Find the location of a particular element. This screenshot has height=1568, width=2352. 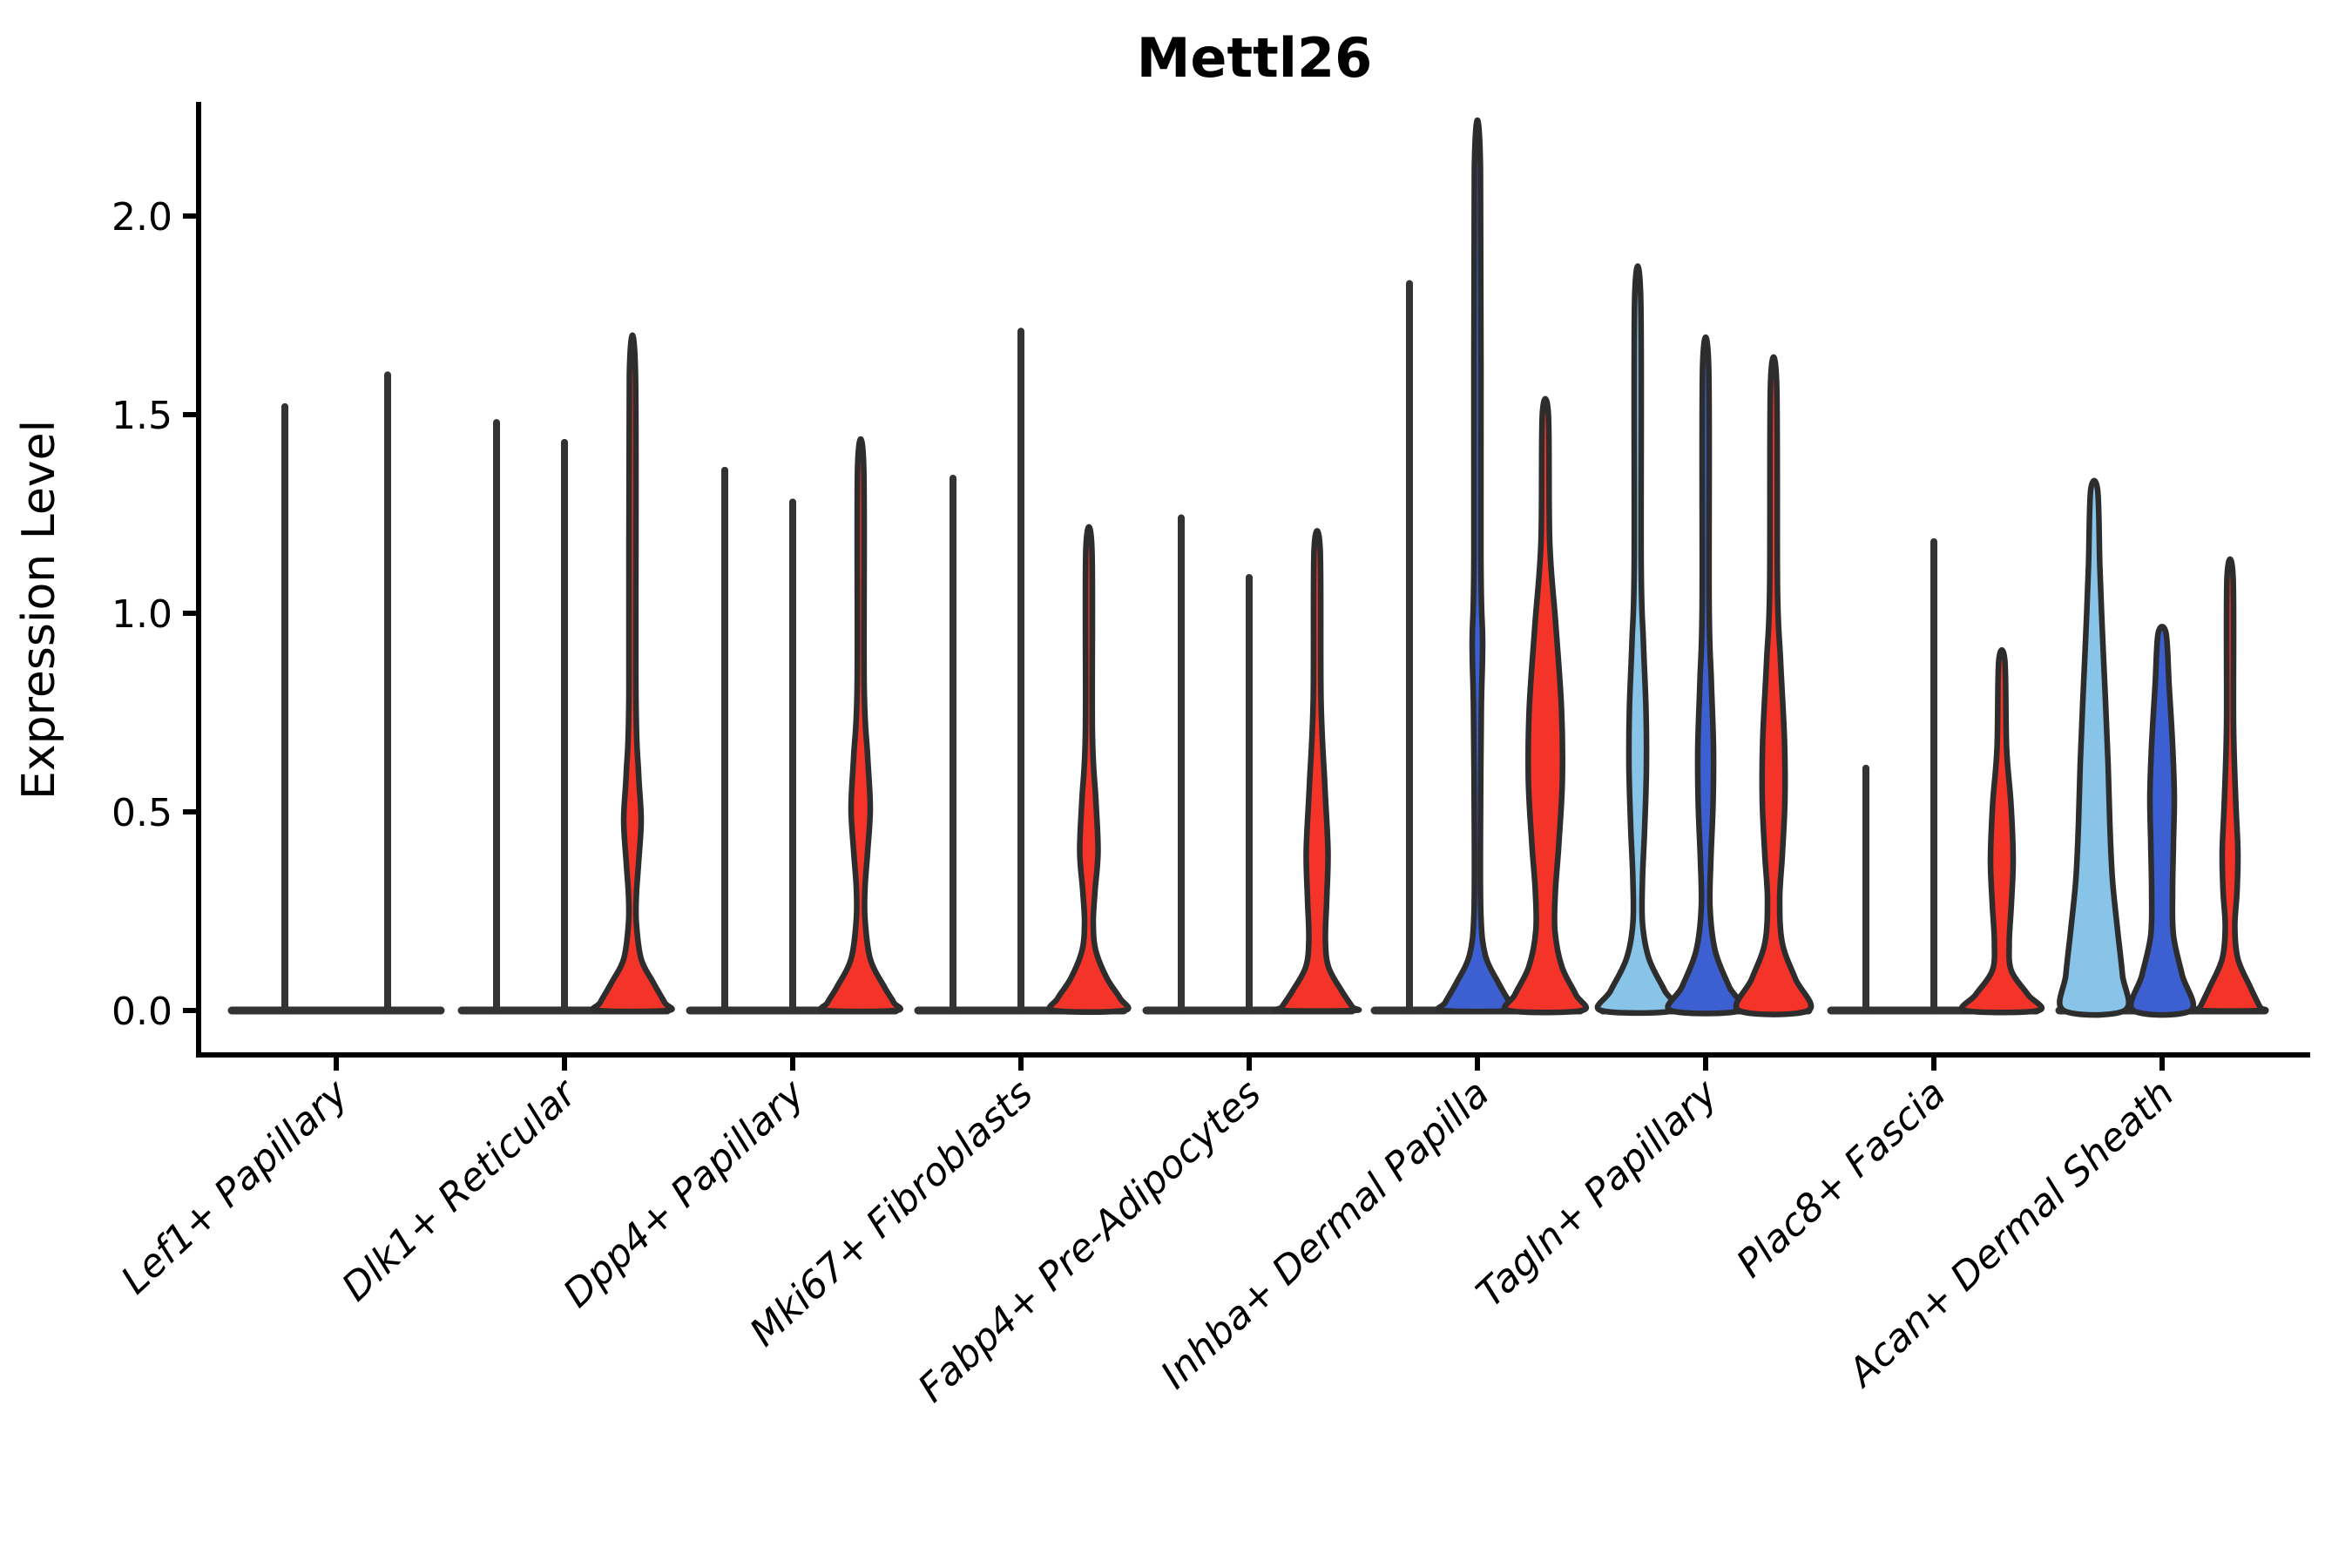

y-tick-label-2: 1.0 is located at coordinates (142, 614).